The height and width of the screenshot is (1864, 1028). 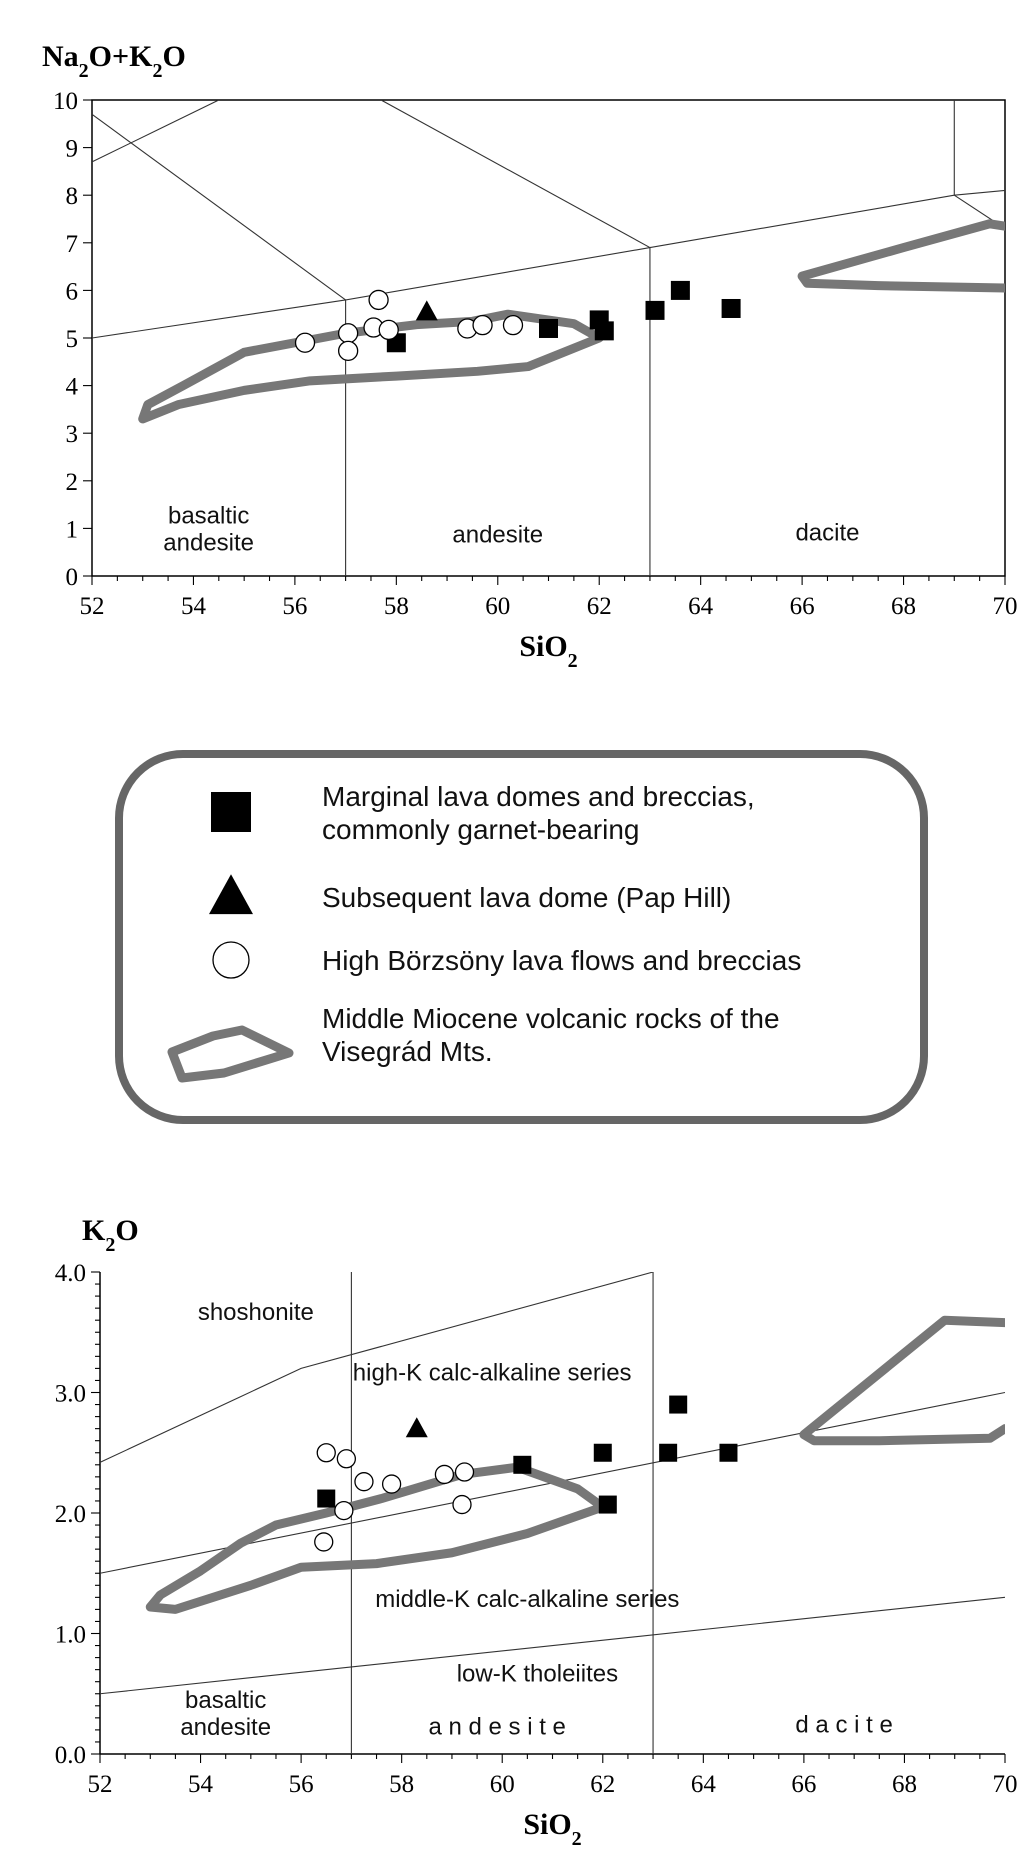 I want to click on chart1-visegrad-outline, so click(x=376, y=1538).